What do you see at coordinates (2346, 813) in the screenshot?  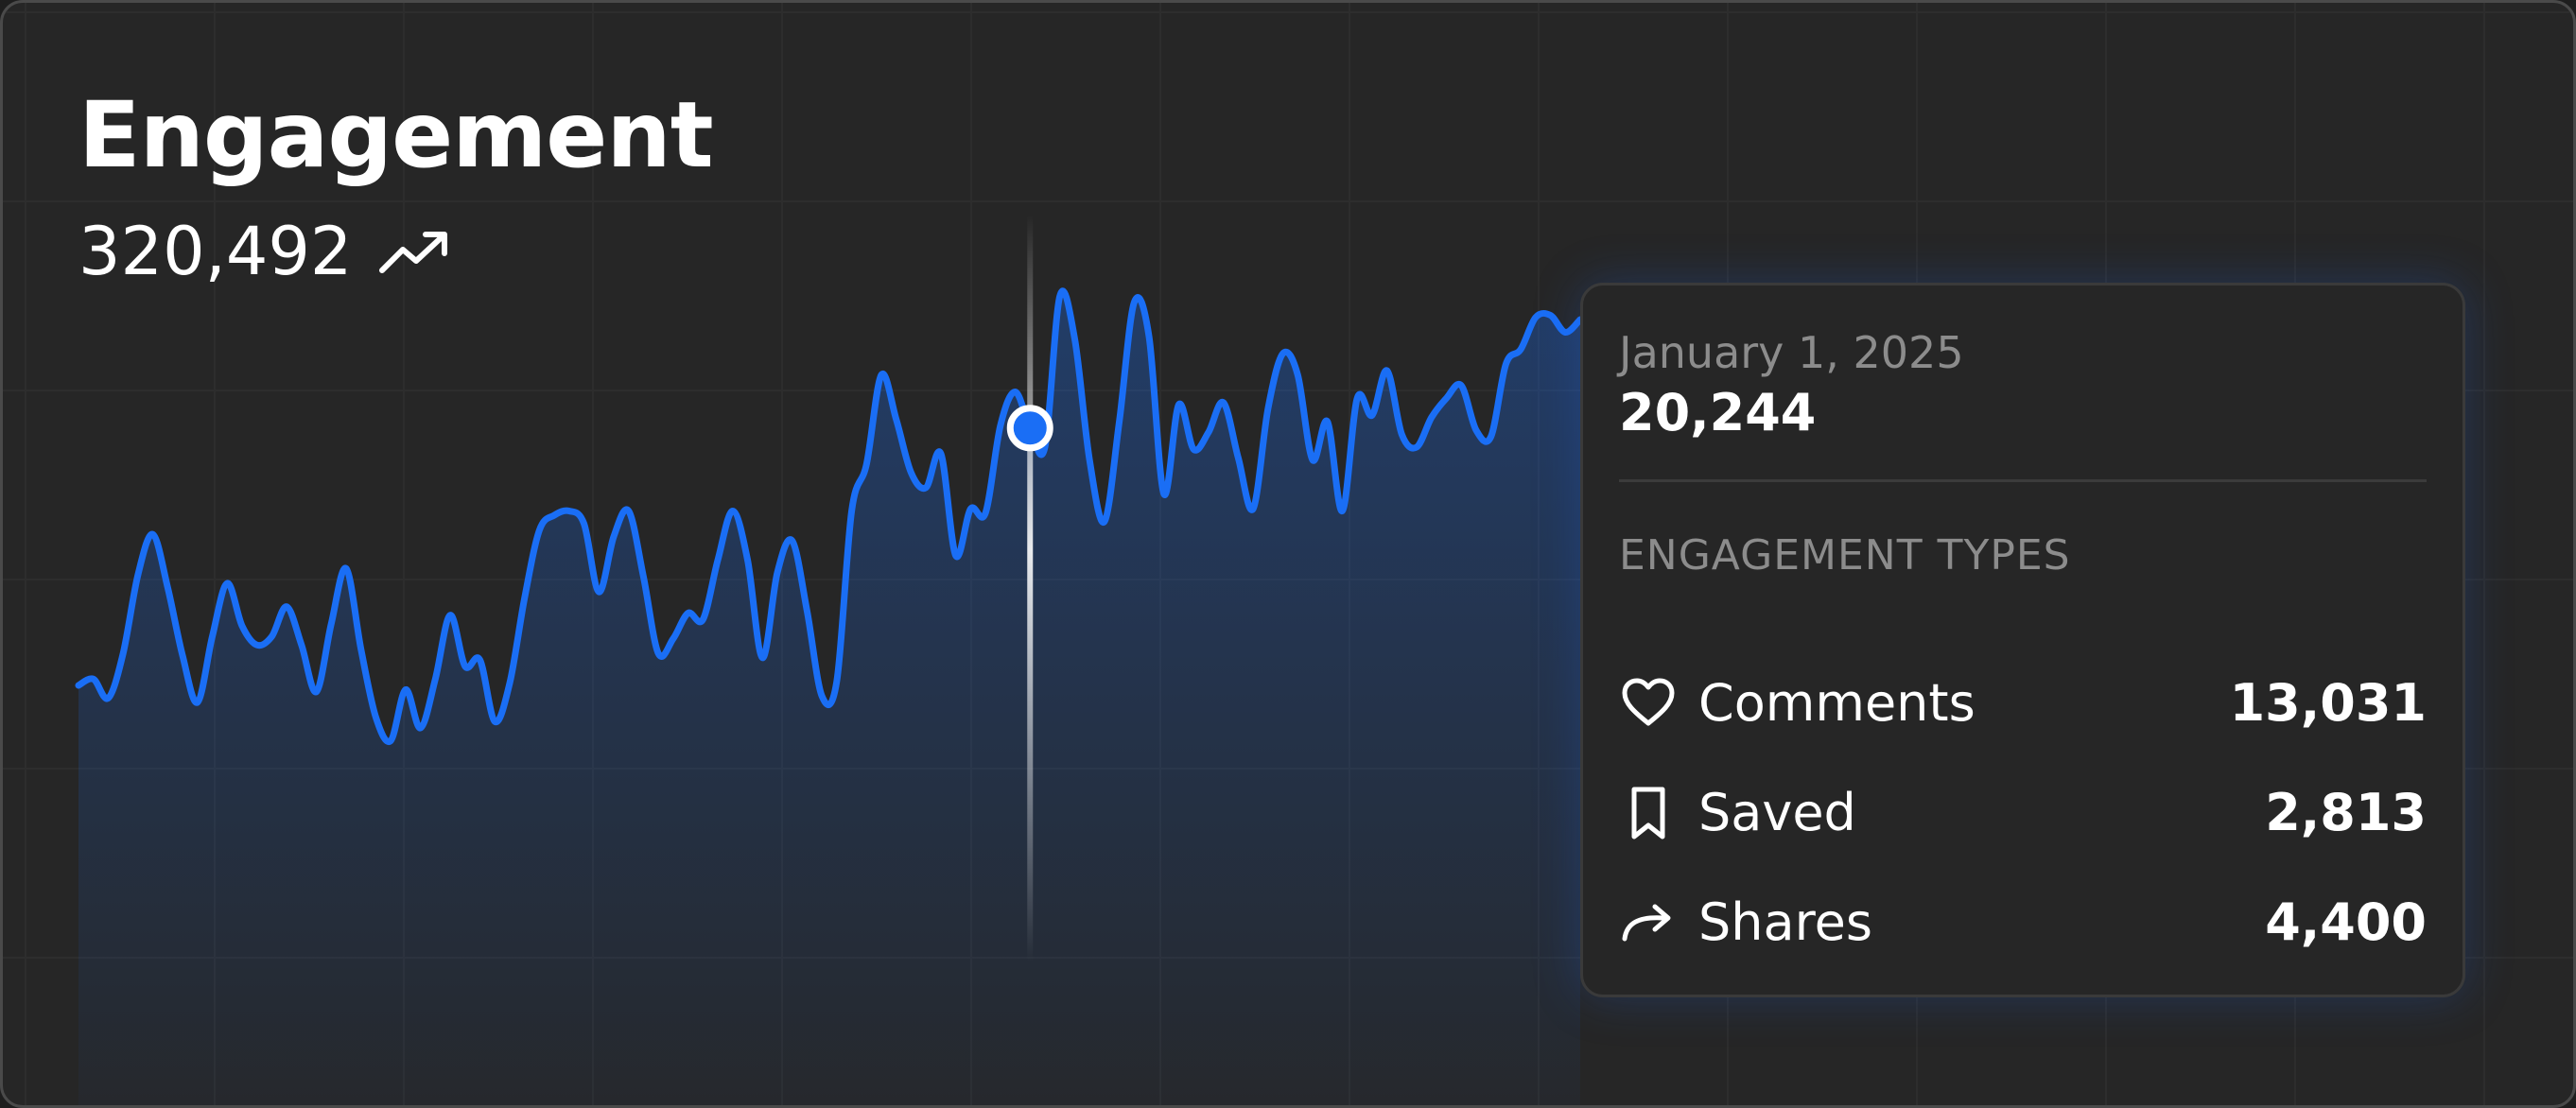 I see `engagement-value: 2,813` at bounding box center [2346, 813].